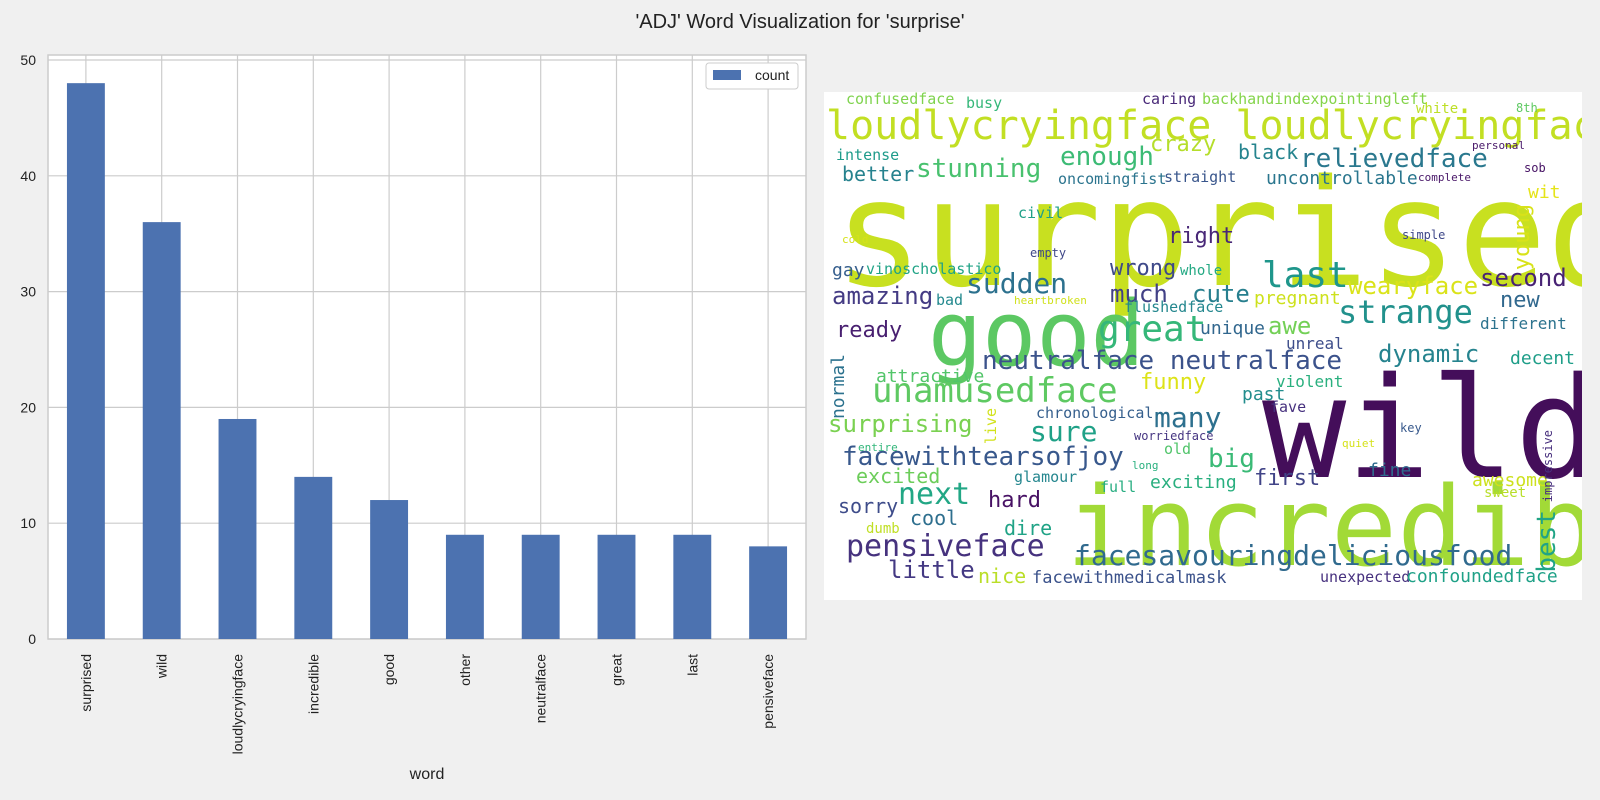 The image size is (1600, 800). I want to click on word-cloud-word: stunning, so click(979, 169).